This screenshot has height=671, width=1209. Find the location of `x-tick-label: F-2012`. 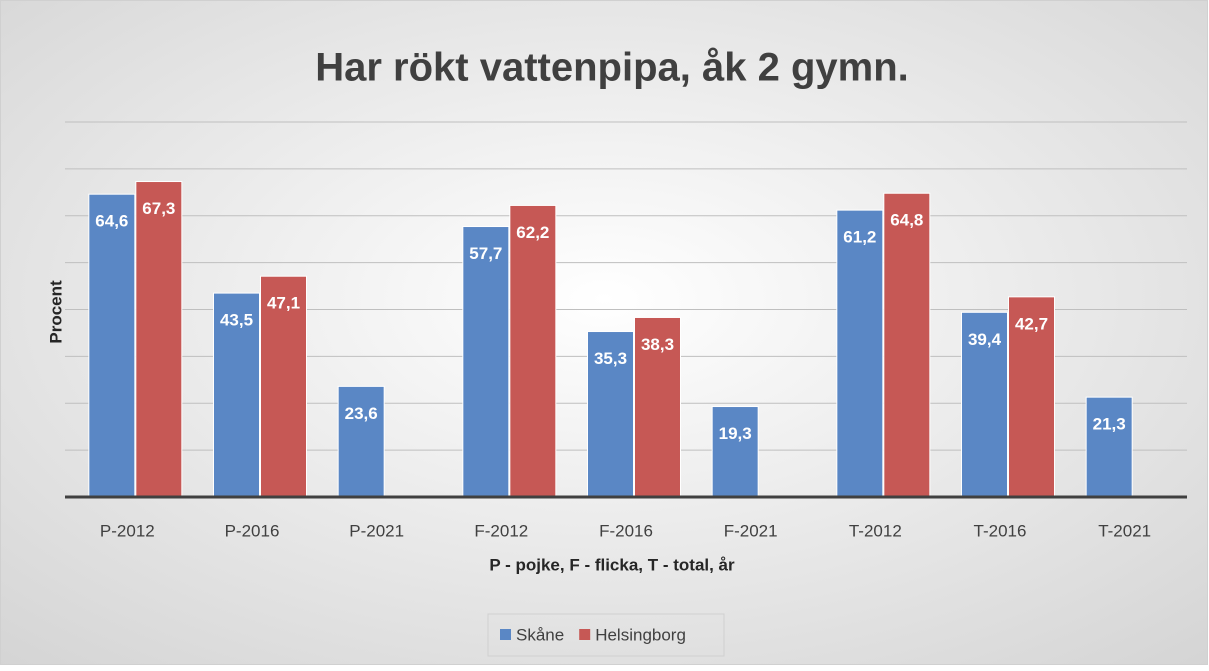

x-tick-label: F-2012 is located at coordinates (501, 530).